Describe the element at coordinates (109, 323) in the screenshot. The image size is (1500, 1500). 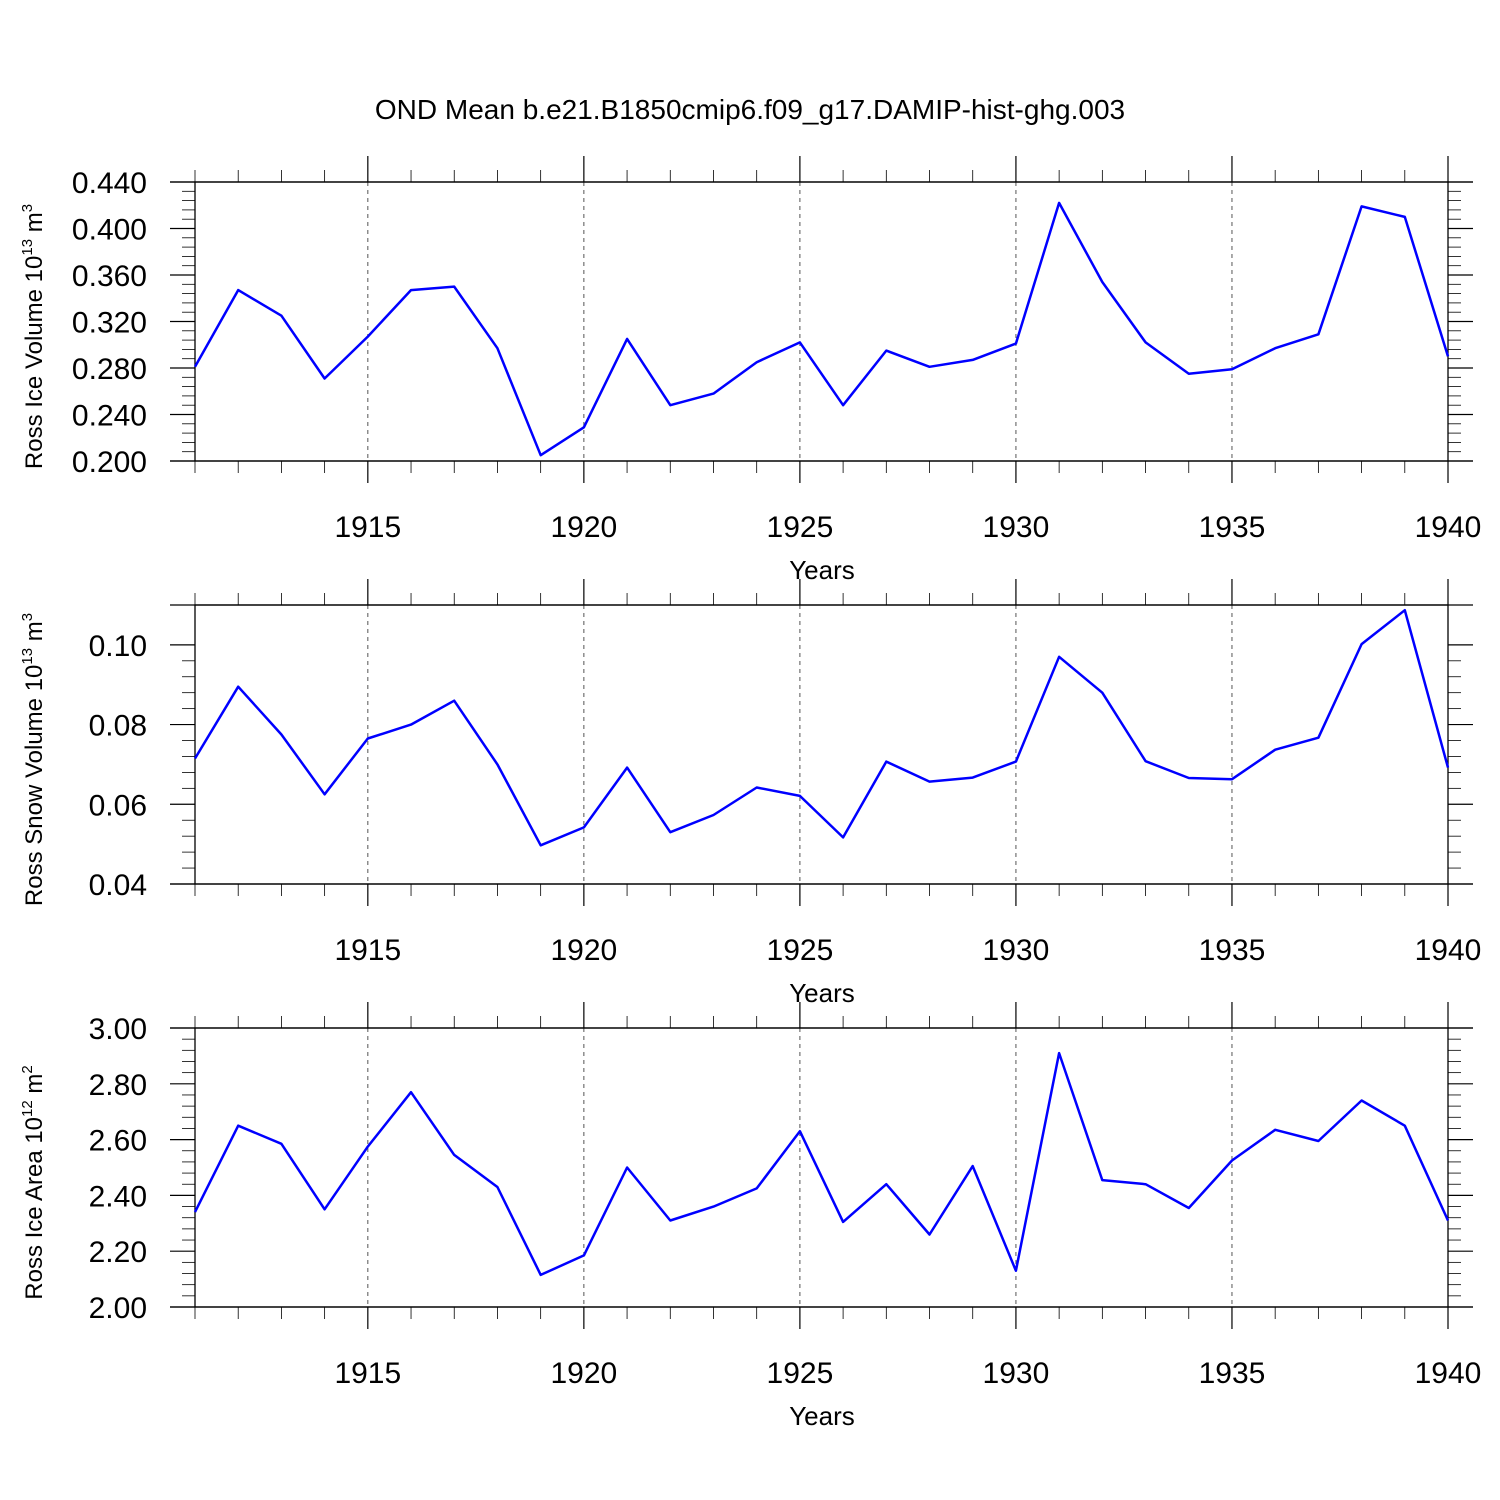
I see `y-tick-label: 0.320` at that location.